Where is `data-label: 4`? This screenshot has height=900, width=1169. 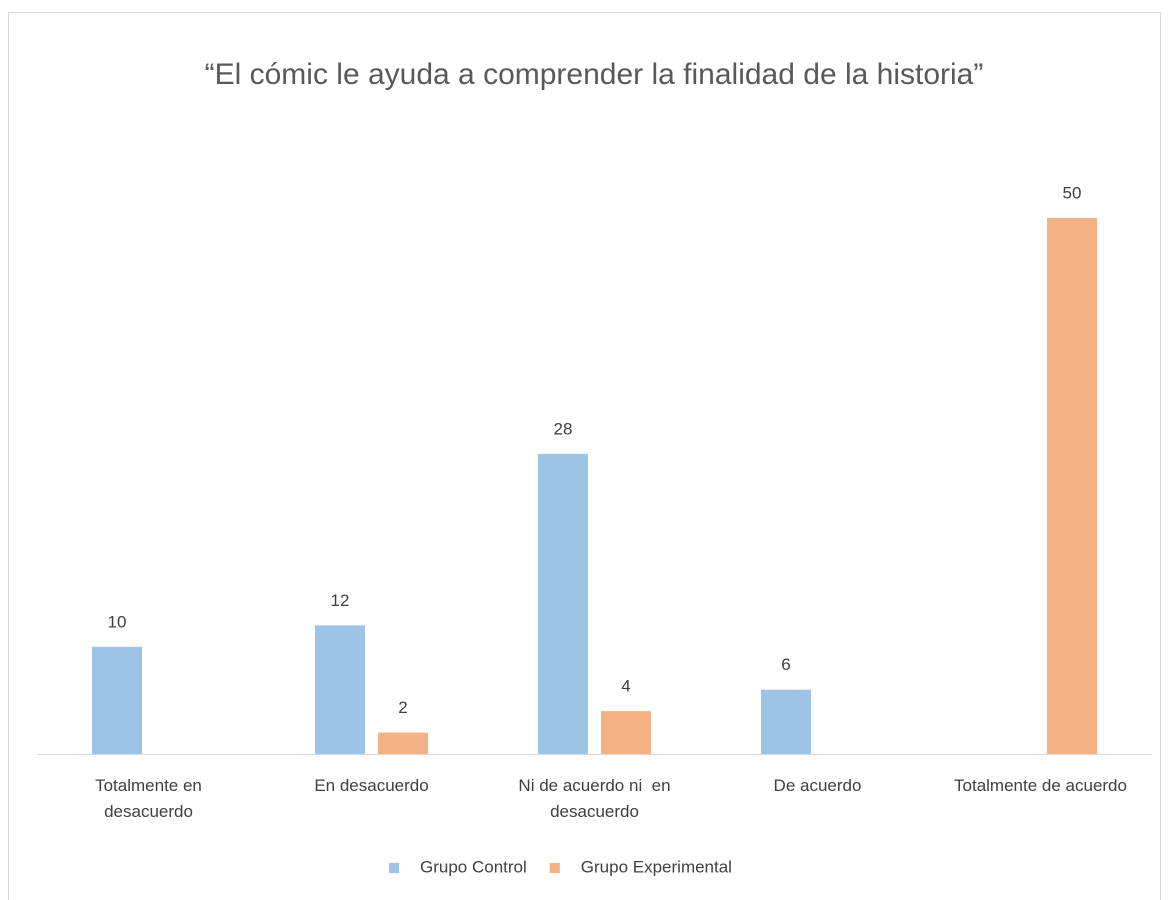
data-label: 4 is located at coordinates (625, 686).